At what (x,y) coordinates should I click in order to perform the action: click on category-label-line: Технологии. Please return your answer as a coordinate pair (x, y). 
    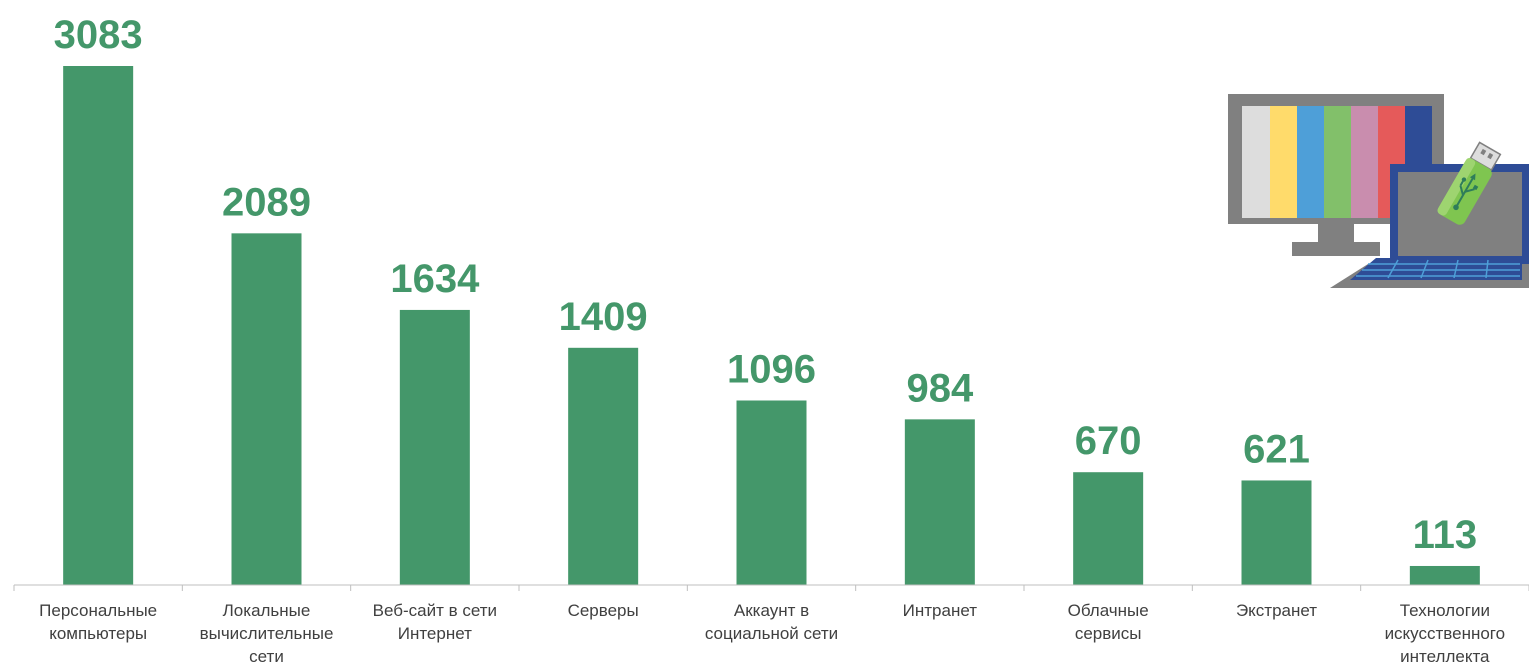
    Looking at the image, I should click on (1445, 610).